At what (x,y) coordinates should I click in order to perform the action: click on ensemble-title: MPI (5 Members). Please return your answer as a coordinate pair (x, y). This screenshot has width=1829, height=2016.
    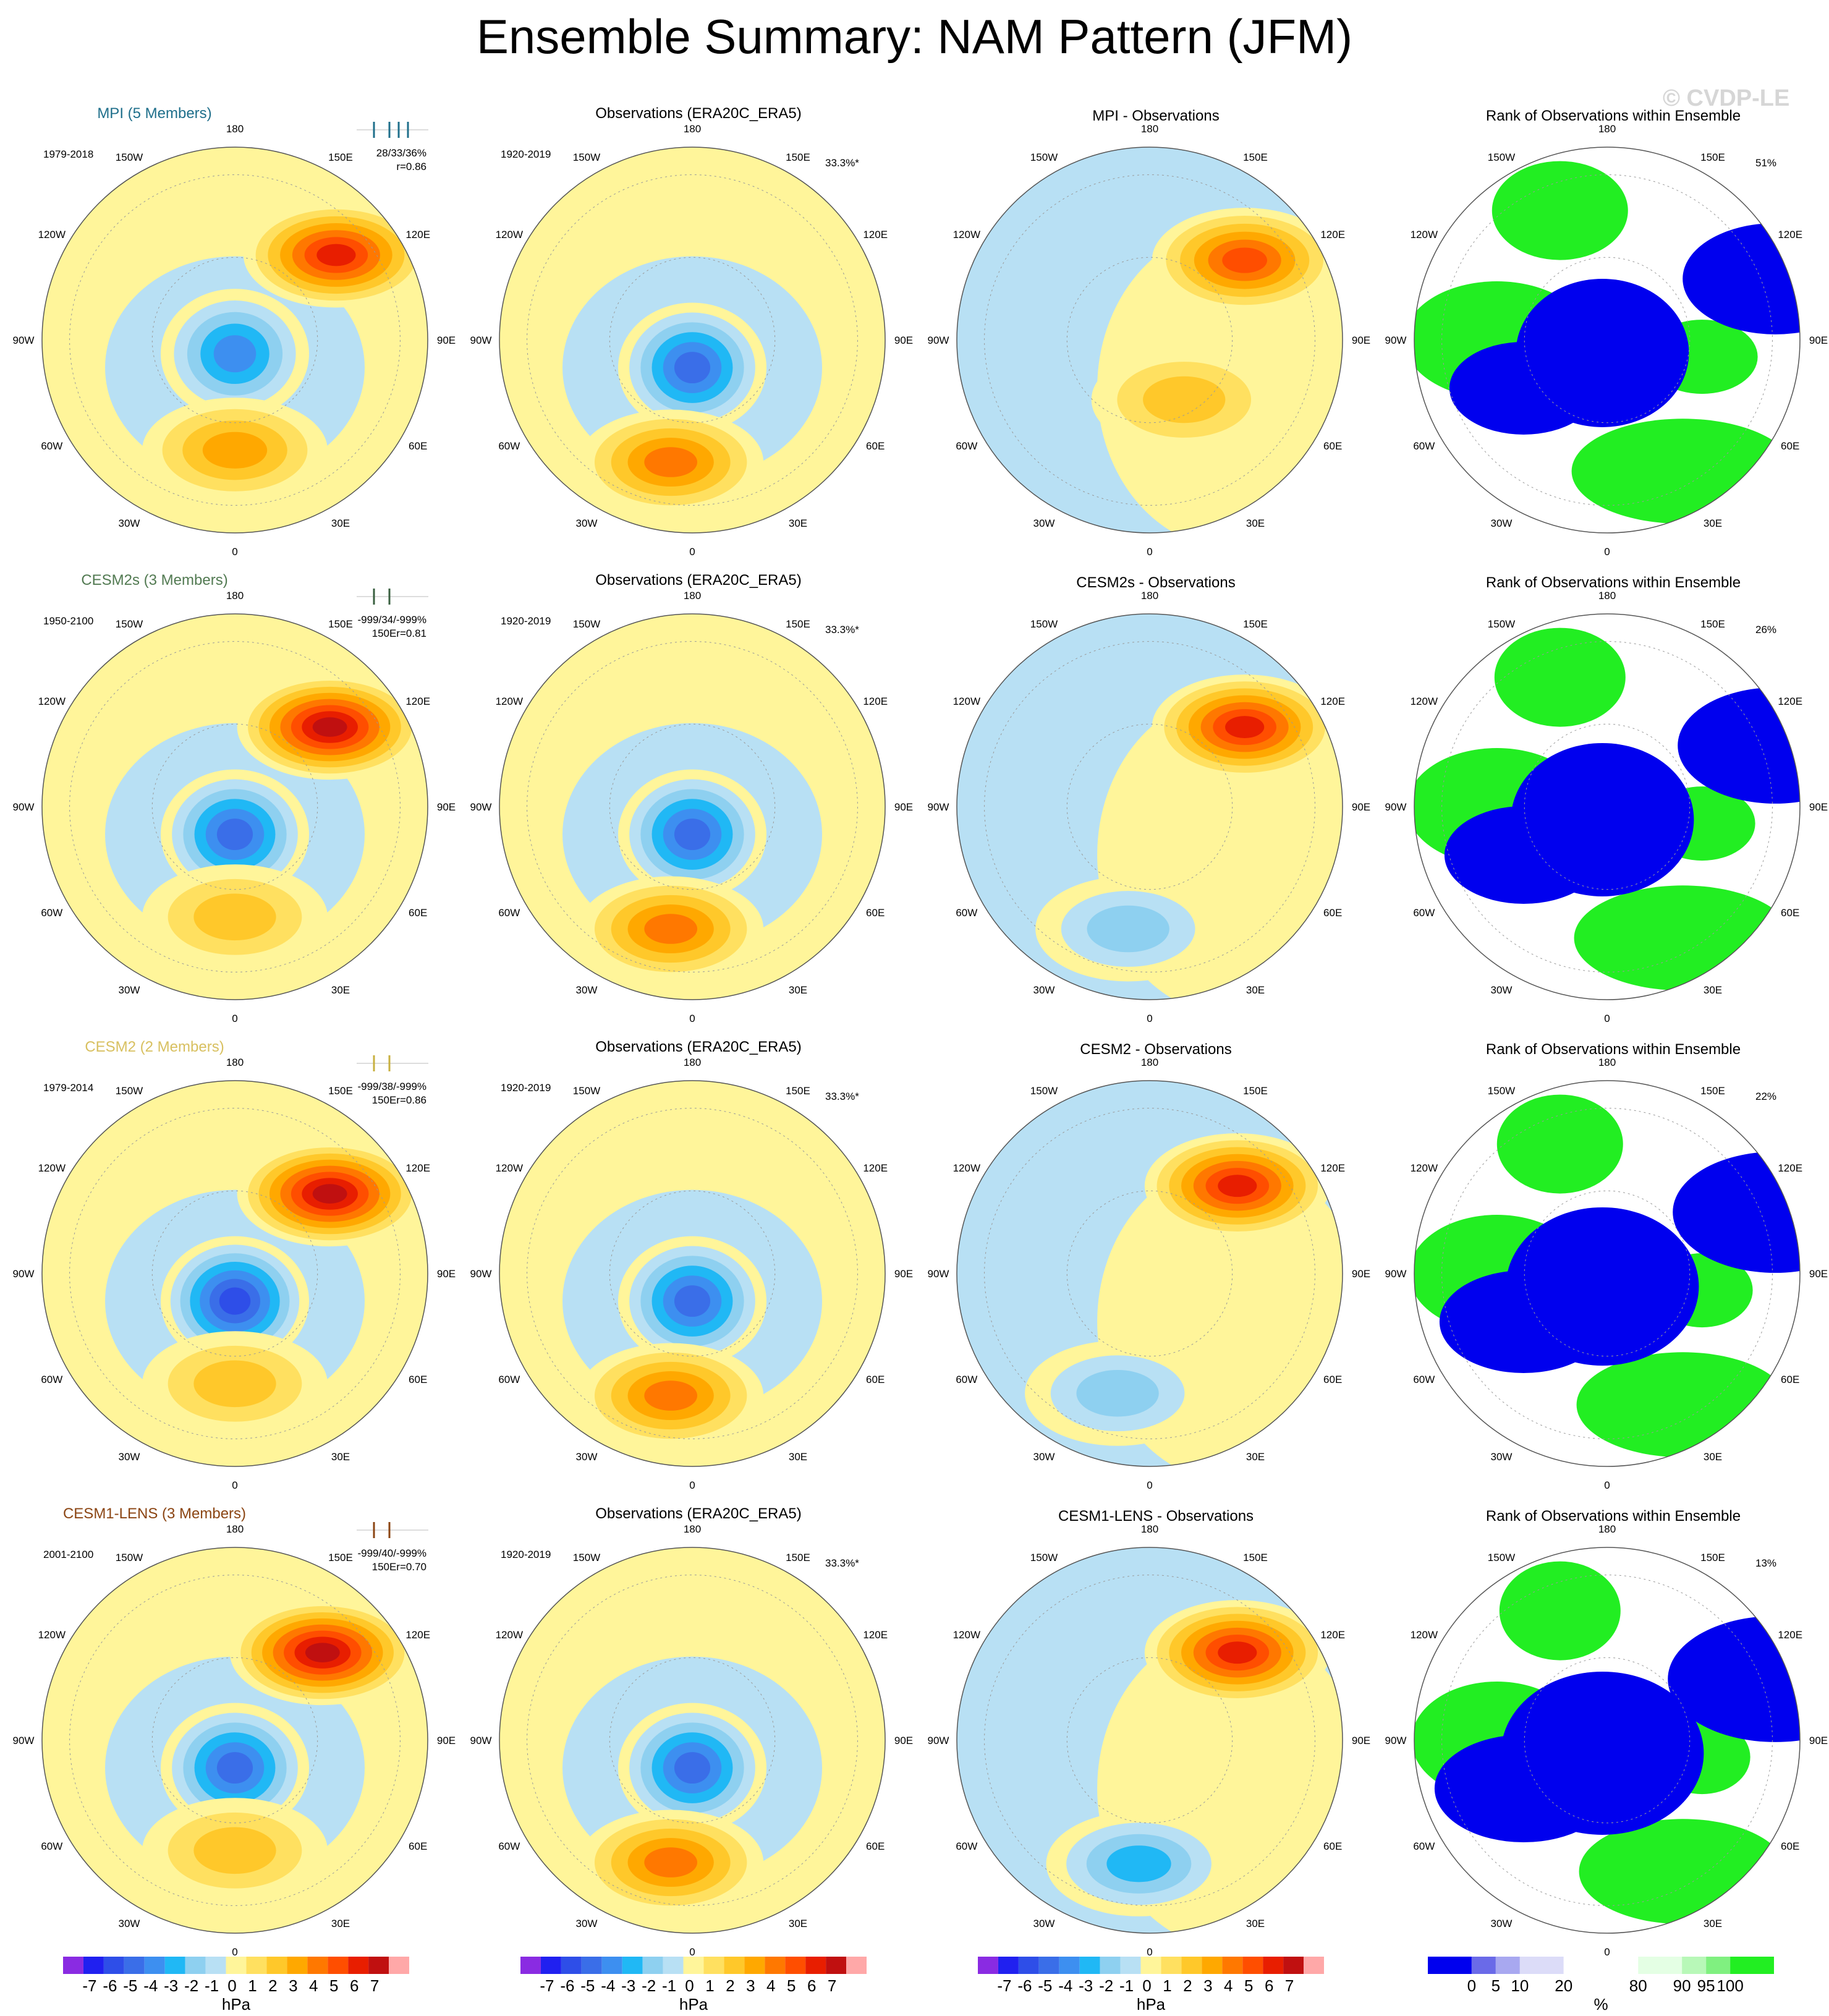
    Looking at the image, I should click on (154, 113).